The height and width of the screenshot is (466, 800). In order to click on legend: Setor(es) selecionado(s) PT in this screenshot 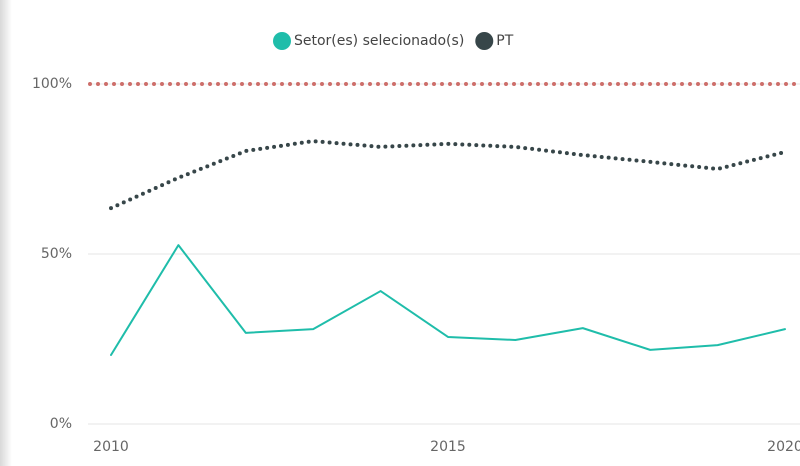, I will do `click(393, 41)`.